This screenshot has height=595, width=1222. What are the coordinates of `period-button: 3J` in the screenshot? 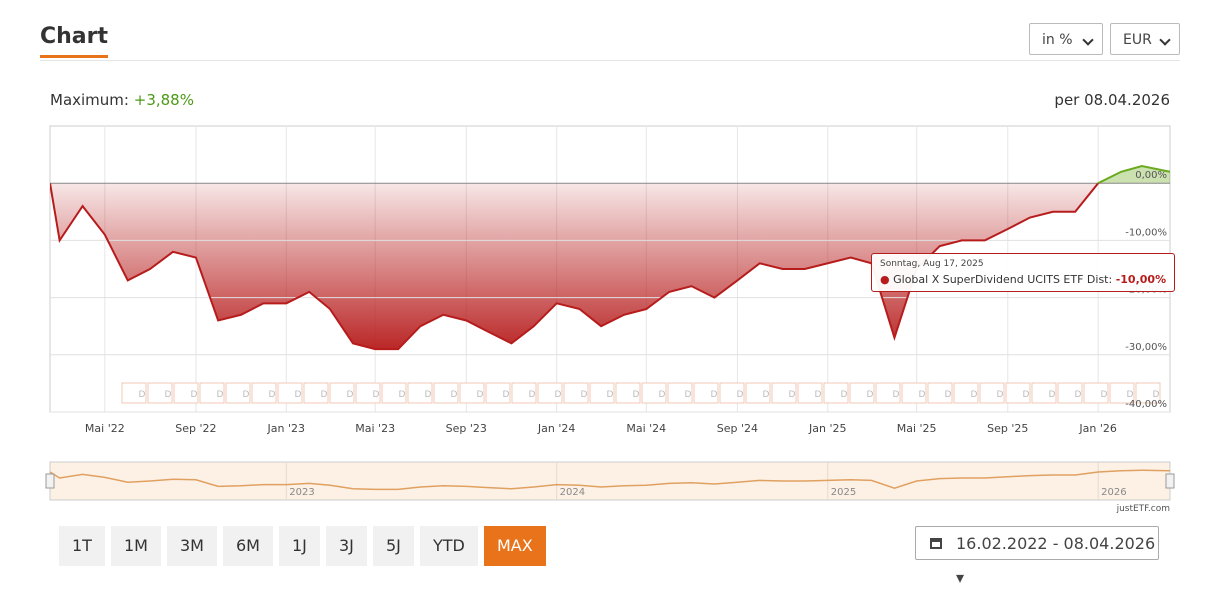 It's located at (346, 546).